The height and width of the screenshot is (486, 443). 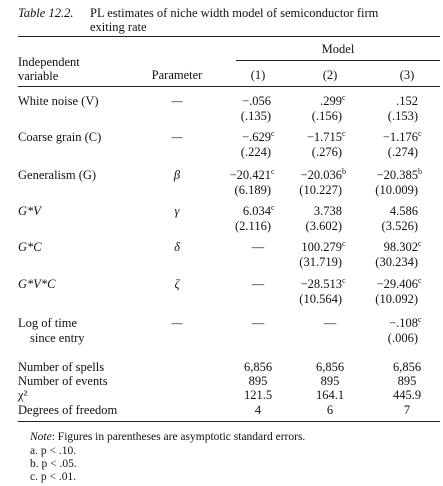 I want to click on summary-value: 4, so click(x=258, y=410).